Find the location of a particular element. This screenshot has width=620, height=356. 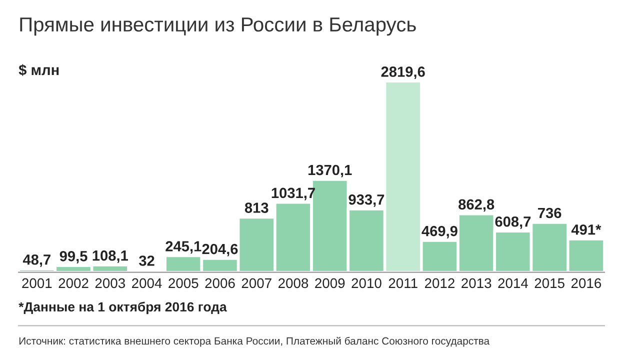

x-tick-label: 2003 is located at coordinates (110, 283).